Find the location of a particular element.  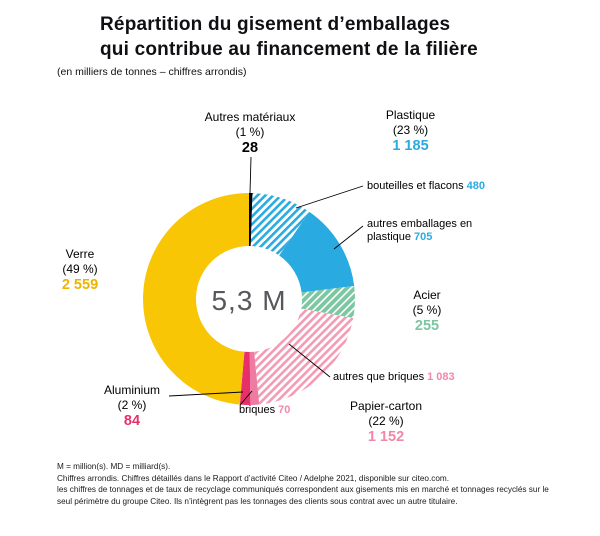

donut-segment-papier-autres-que-briques is located at coordinates (304, 356).